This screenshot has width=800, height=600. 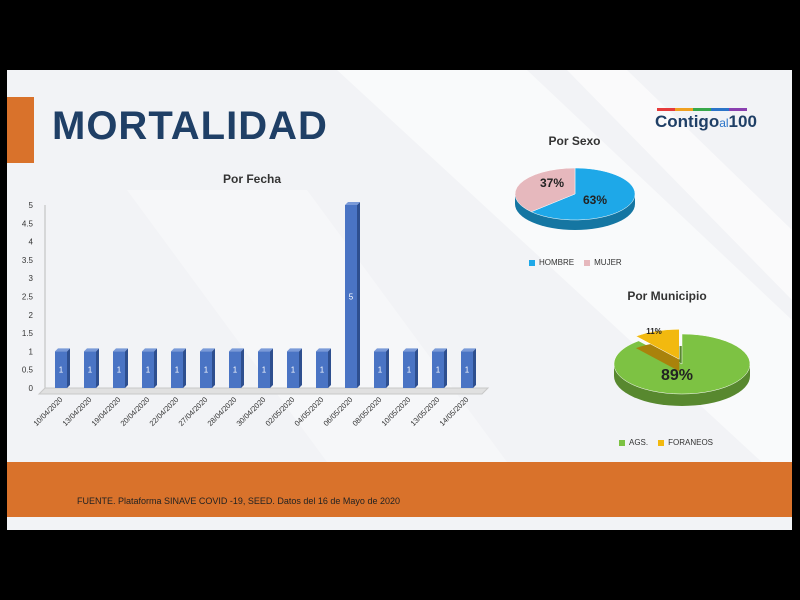 I want to click on legend-item-hombre: HOMBRE, so click(x=551, y=262).